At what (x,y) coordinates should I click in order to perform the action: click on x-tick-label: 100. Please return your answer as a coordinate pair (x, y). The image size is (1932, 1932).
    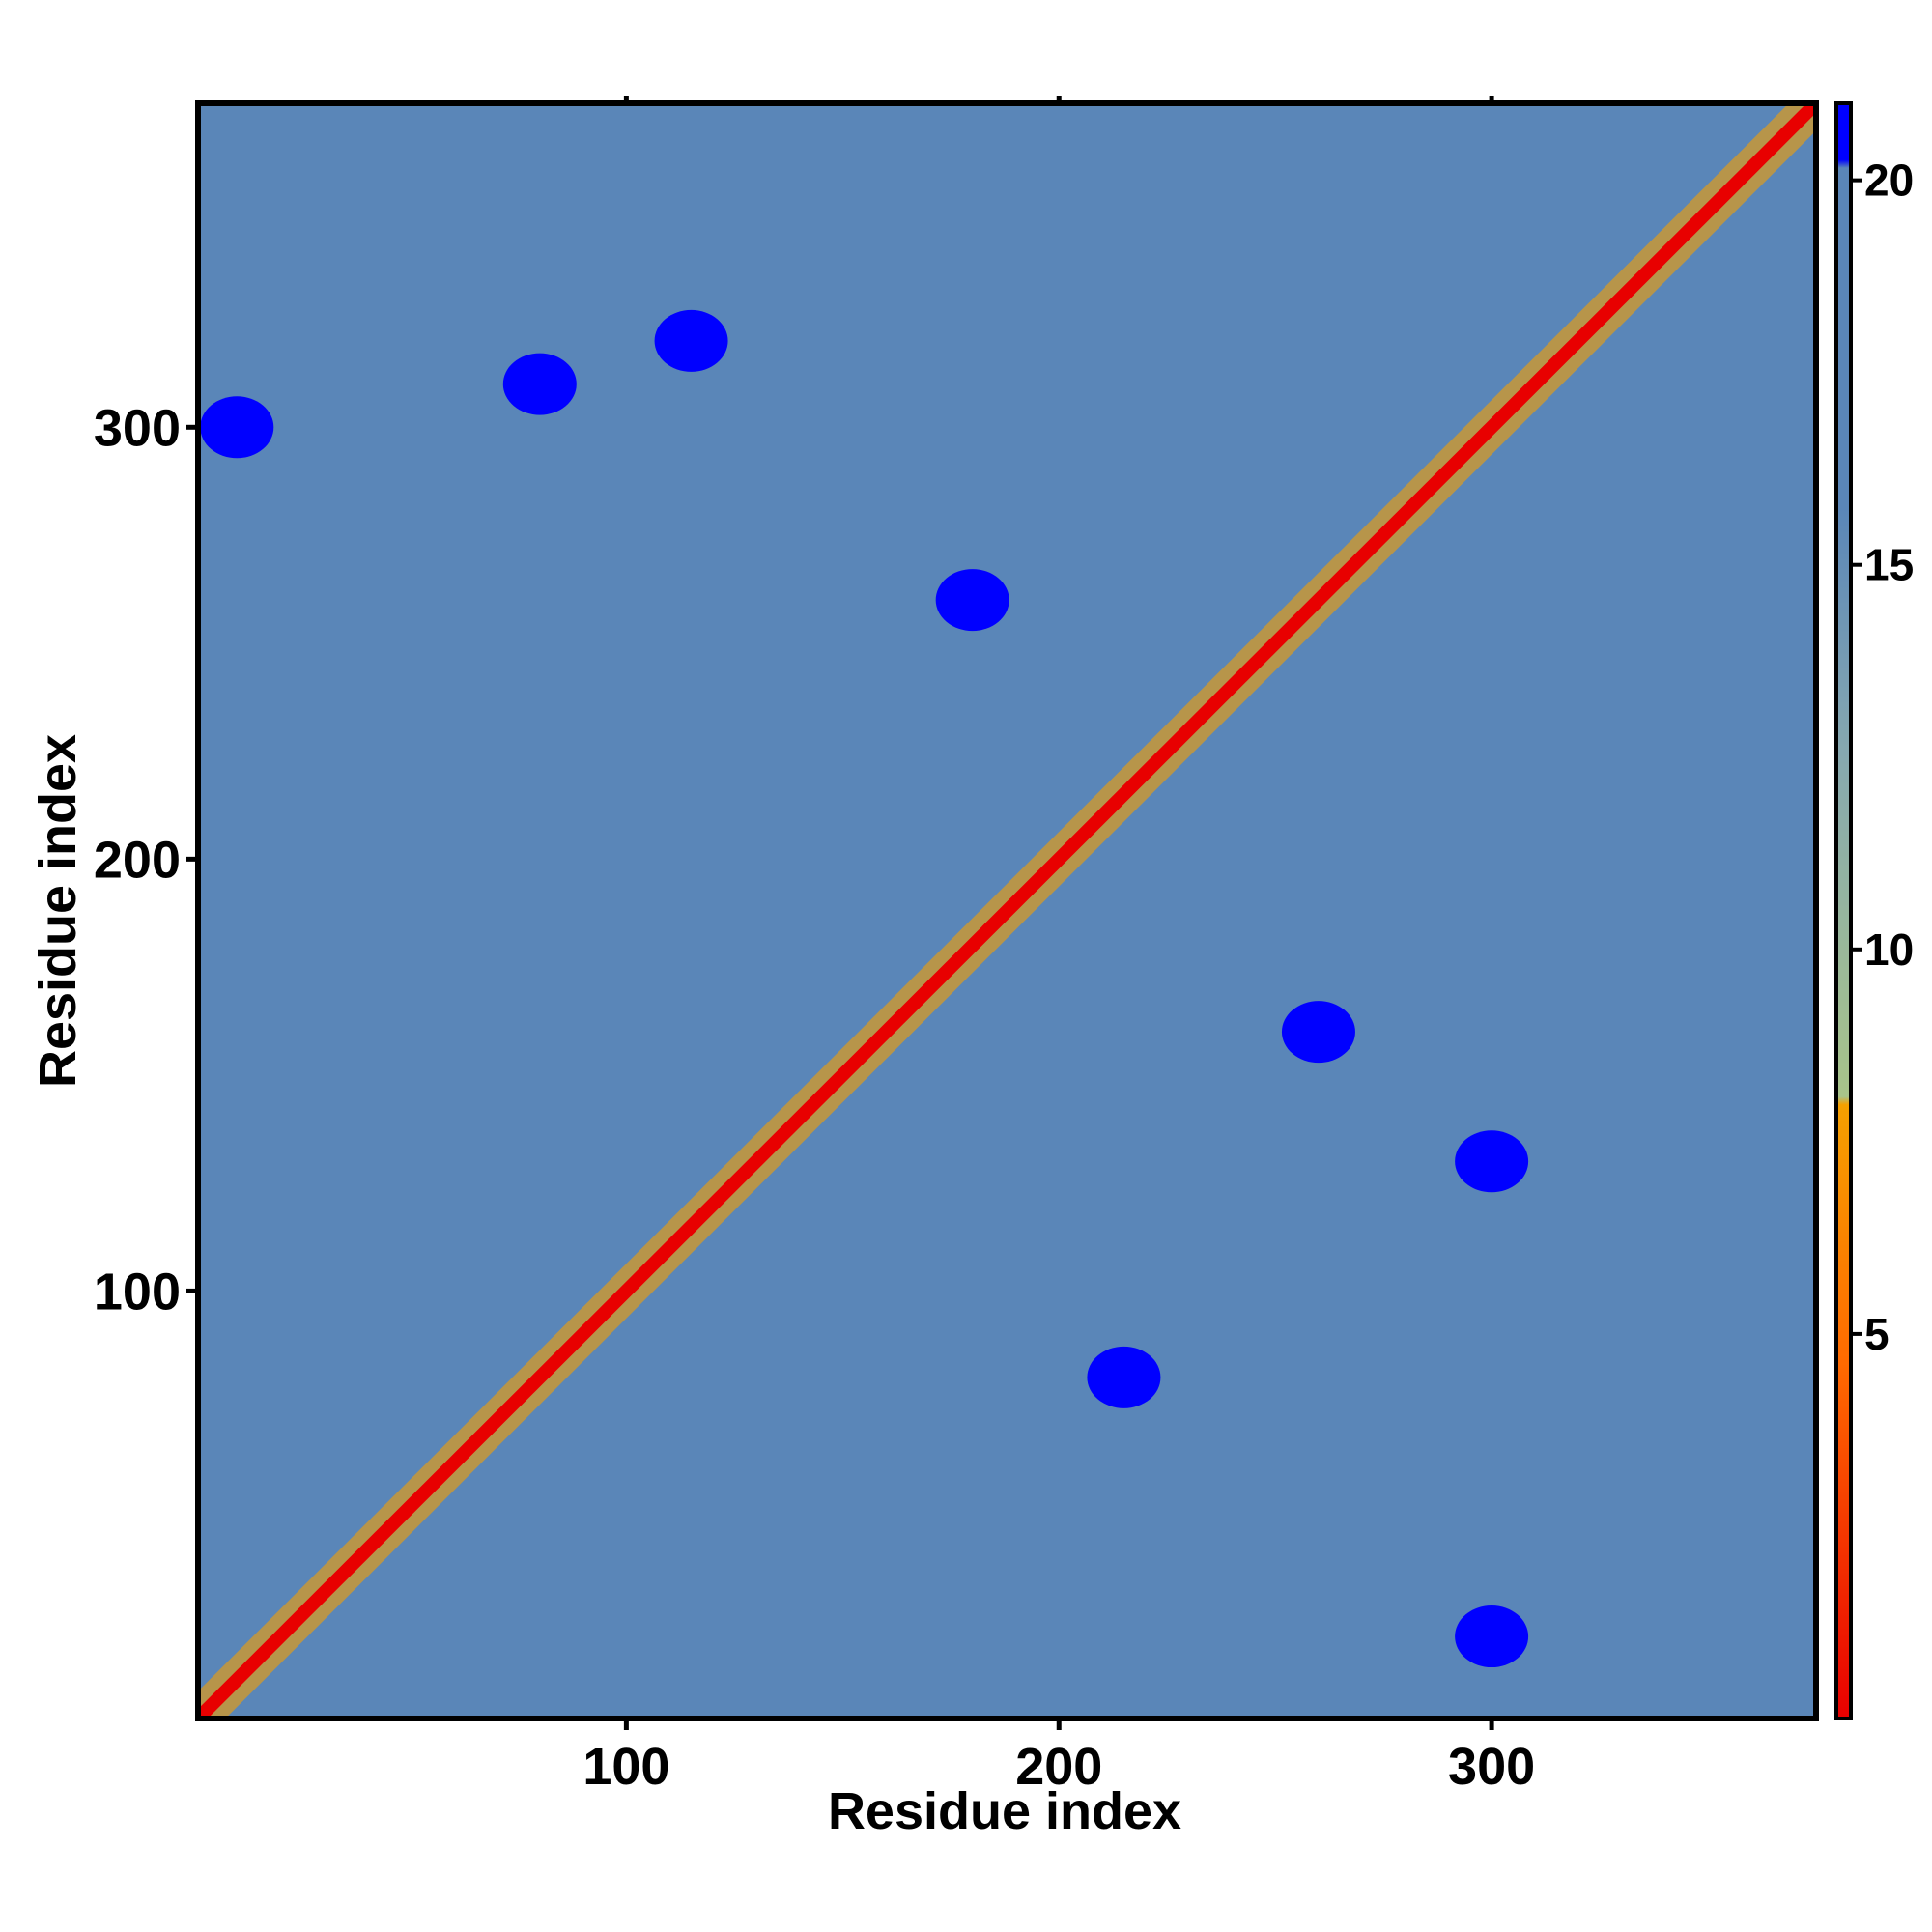
    Looking at the image, I should click on (625, 1767).